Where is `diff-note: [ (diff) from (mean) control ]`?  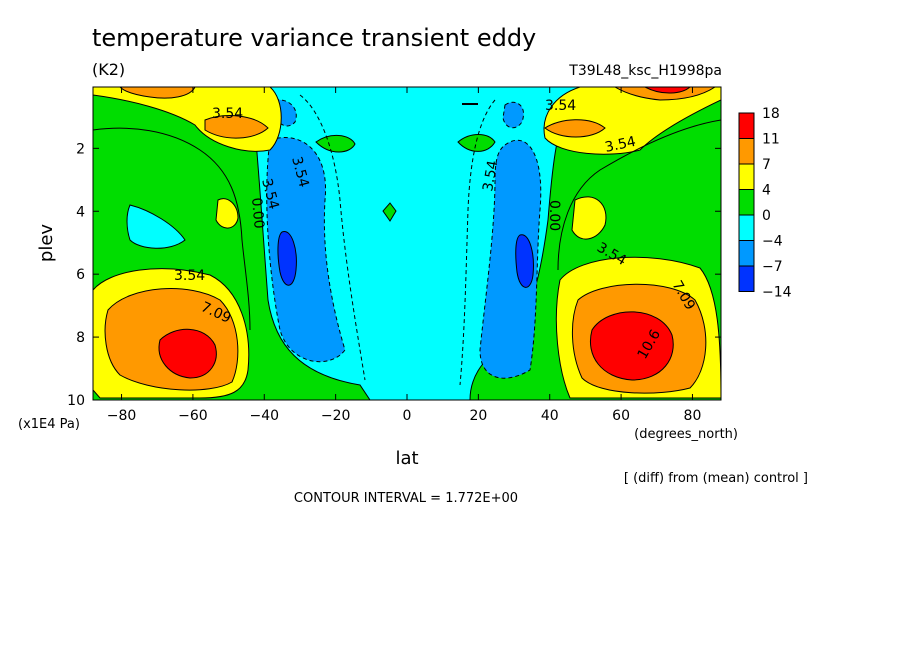
diff-note: [ (diff) from (mean) control ] is located at coordinates (716, 478).